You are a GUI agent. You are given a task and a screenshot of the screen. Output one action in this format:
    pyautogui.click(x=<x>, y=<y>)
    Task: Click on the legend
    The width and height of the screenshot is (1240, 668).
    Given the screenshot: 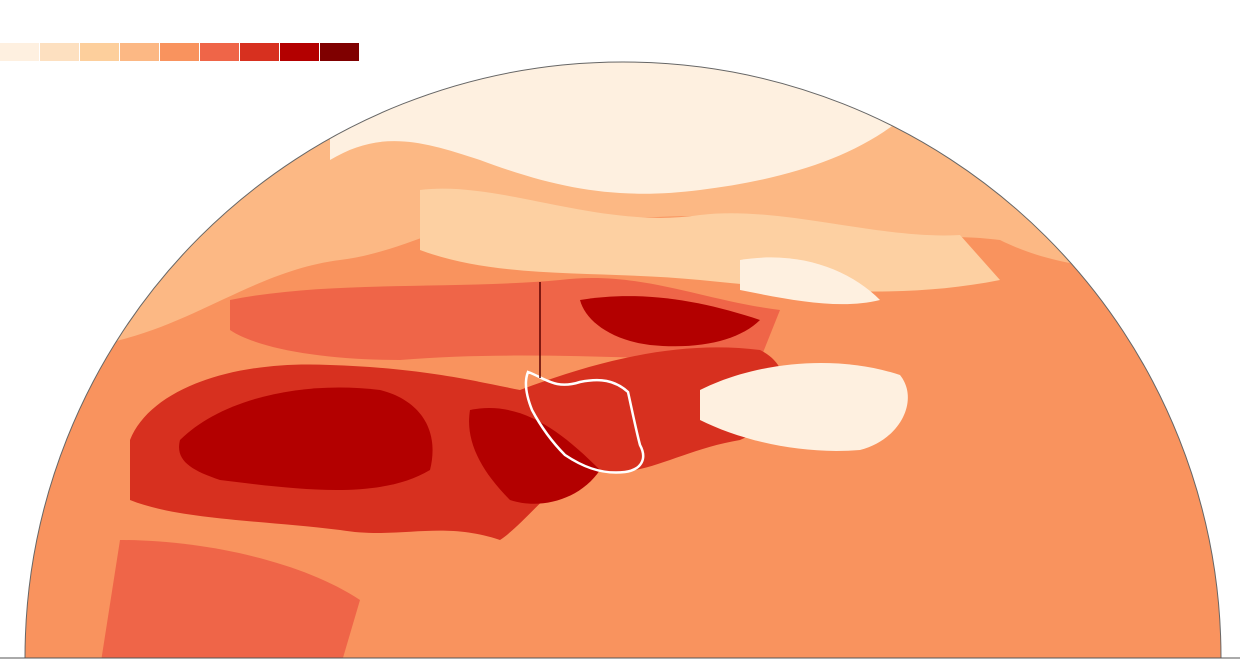 What is the action you would take?
    pyautogui.click(x=179, y=52)
    